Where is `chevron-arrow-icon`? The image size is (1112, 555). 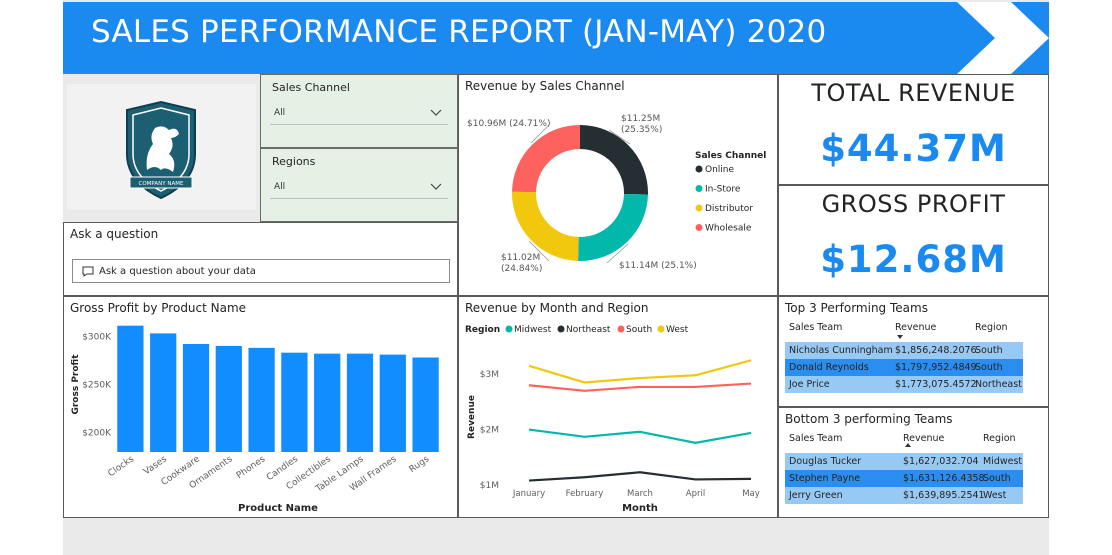
chevron-arrow-icon is located at coordinates (1003, 38).